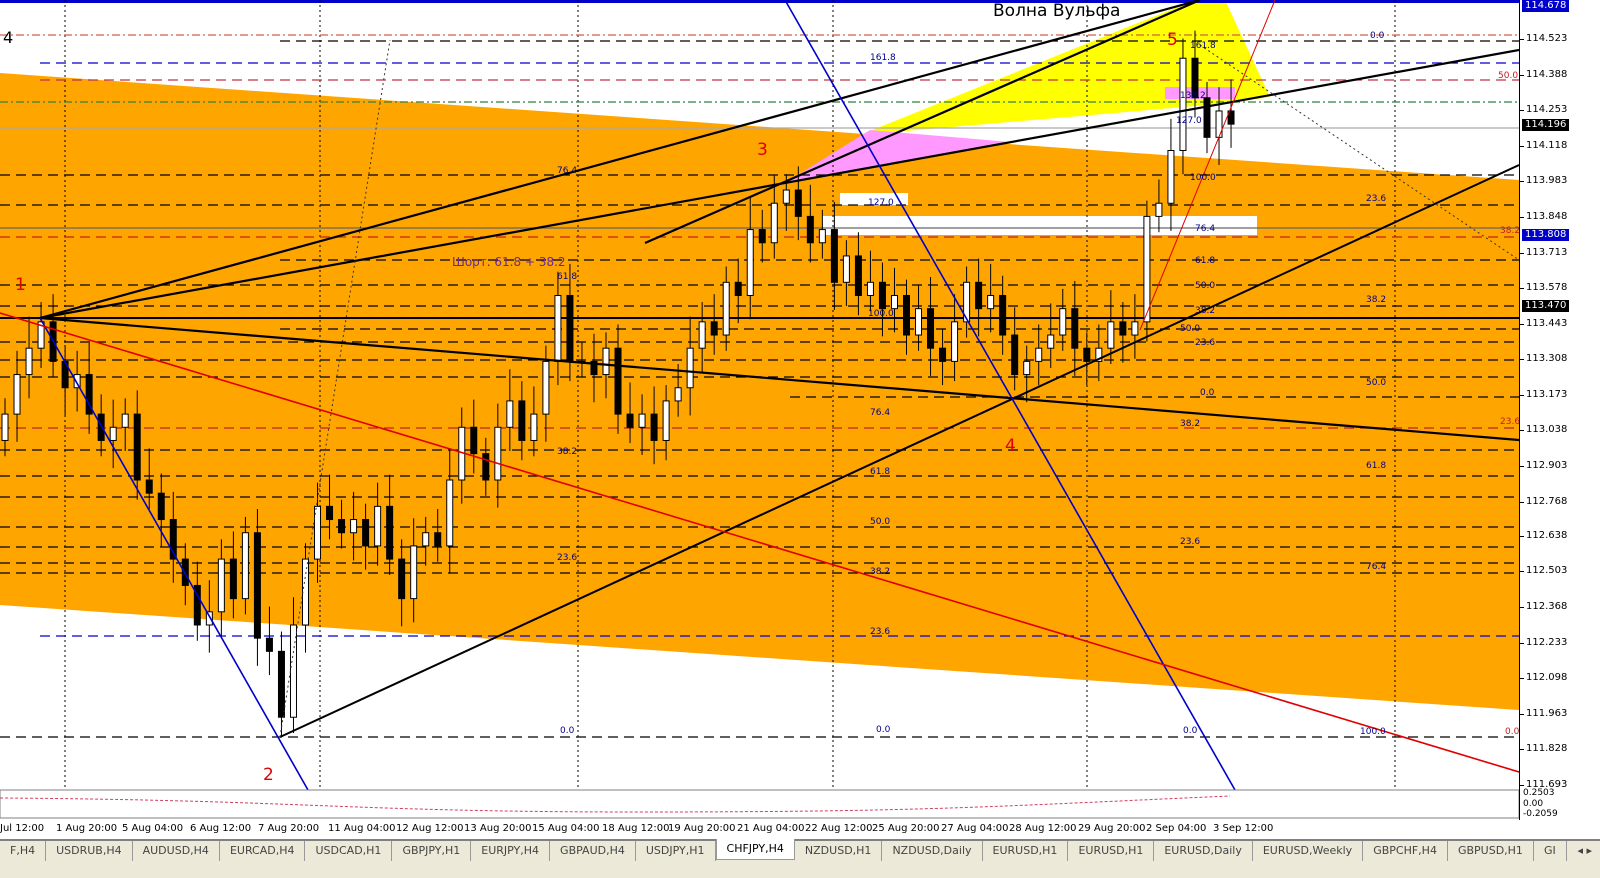 Image resolution: width=1600 pixels, height=878 pixels. I want to click on fib-level-label: 138.2, so click(1193, 96).